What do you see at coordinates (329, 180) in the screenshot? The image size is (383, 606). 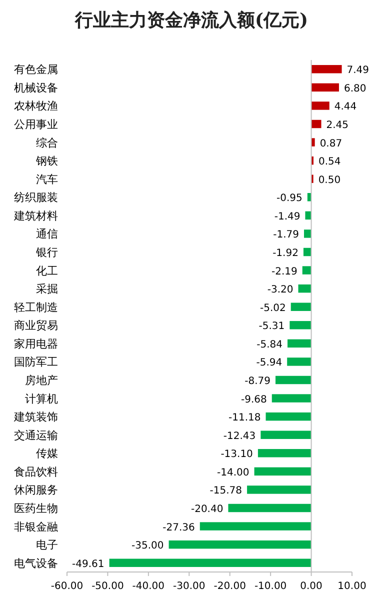 I see `data-label: 0.50` at bounding box center [329, 180].